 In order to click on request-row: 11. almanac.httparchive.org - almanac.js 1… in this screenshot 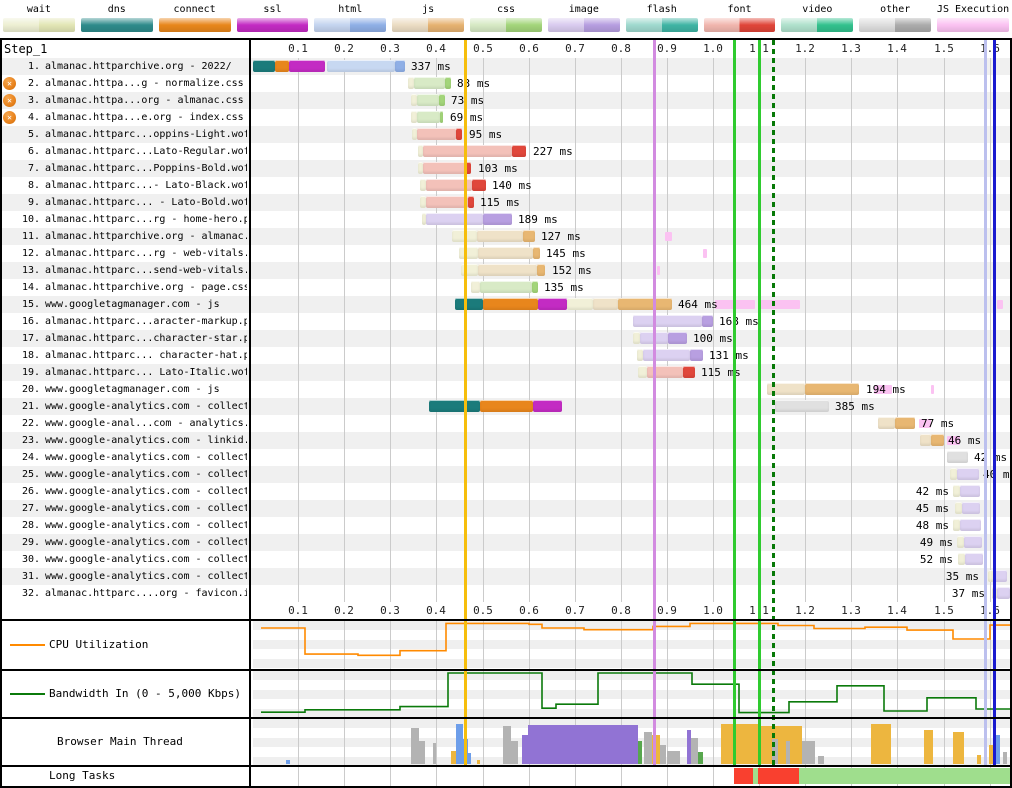, I will do `click(506, 236)`.